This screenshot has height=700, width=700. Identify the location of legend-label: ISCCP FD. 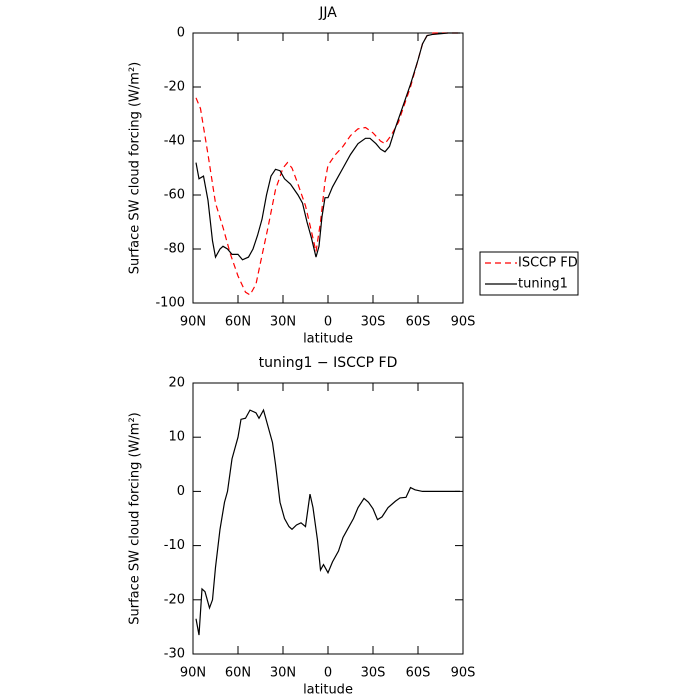
(548, 263).